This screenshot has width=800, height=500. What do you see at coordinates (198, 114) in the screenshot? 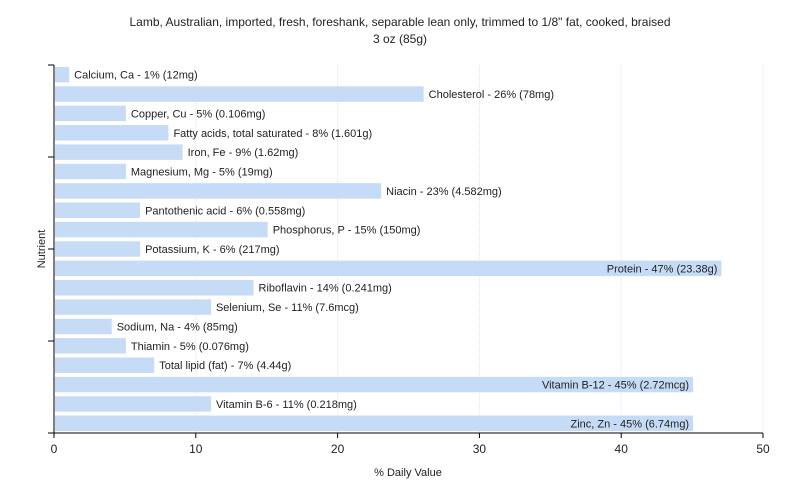
I see `bar-label: Copper, Cu - 5% (0.106mg)` at bounding box center [198, 114].